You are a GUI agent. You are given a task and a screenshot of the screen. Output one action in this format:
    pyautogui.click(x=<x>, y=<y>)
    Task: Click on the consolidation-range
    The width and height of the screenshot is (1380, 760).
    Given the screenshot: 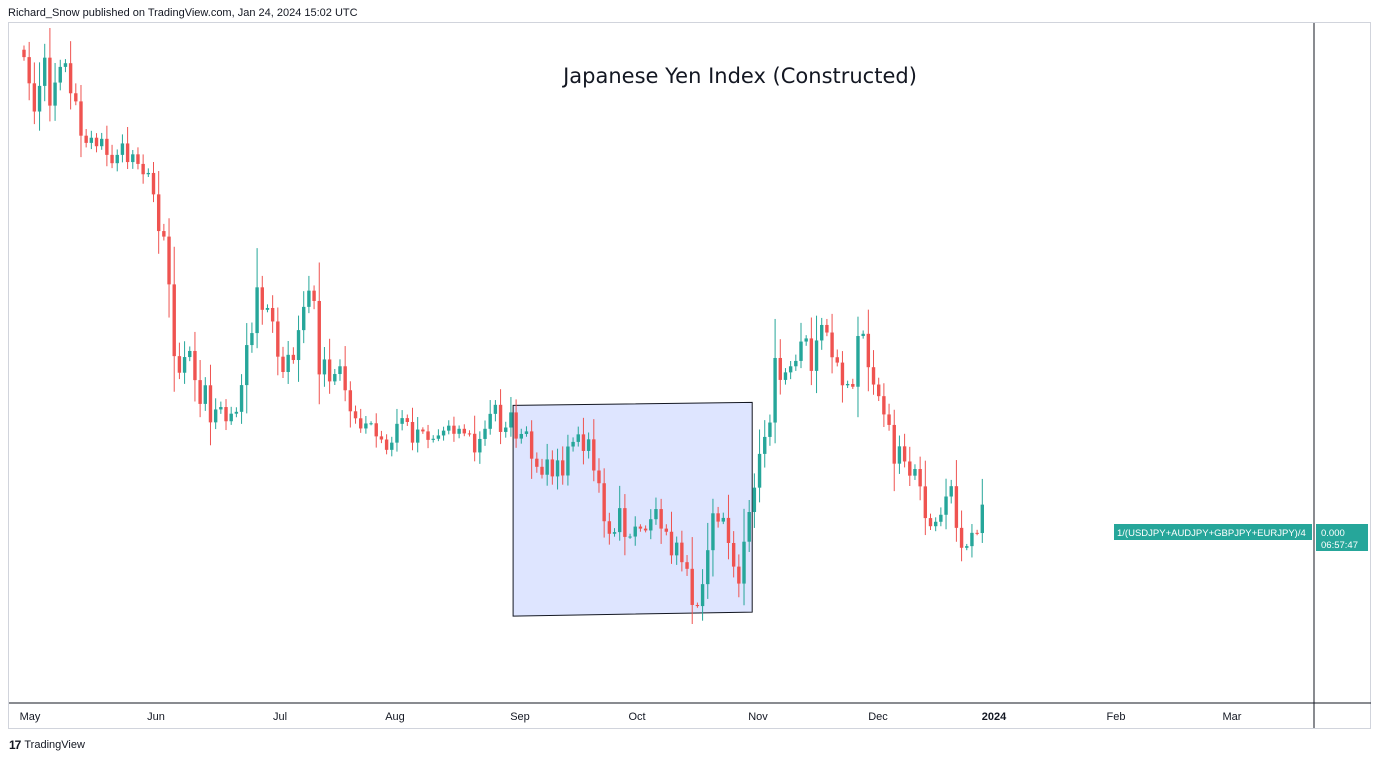 What is the action you would take?
    pyautogui.click(x=632, y=509)
    